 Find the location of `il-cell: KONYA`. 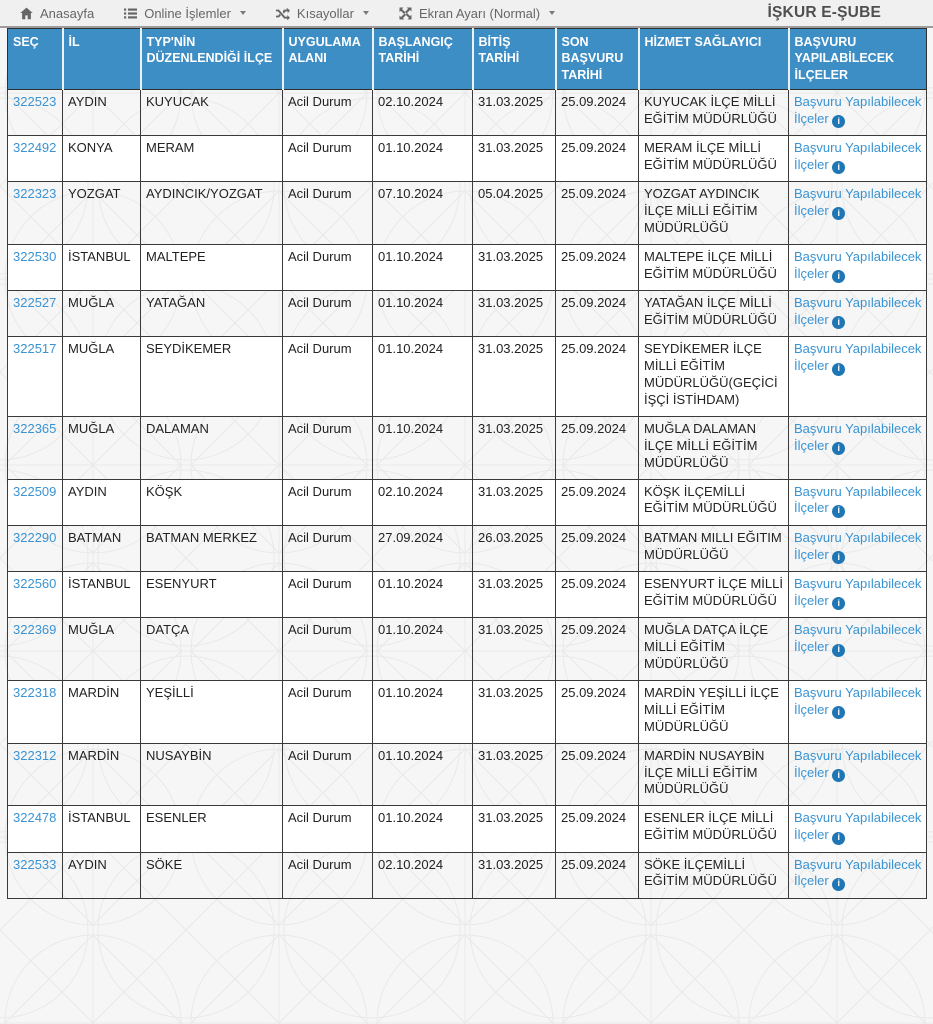

il-cell: KONYA is located at coordinates (101, 158).